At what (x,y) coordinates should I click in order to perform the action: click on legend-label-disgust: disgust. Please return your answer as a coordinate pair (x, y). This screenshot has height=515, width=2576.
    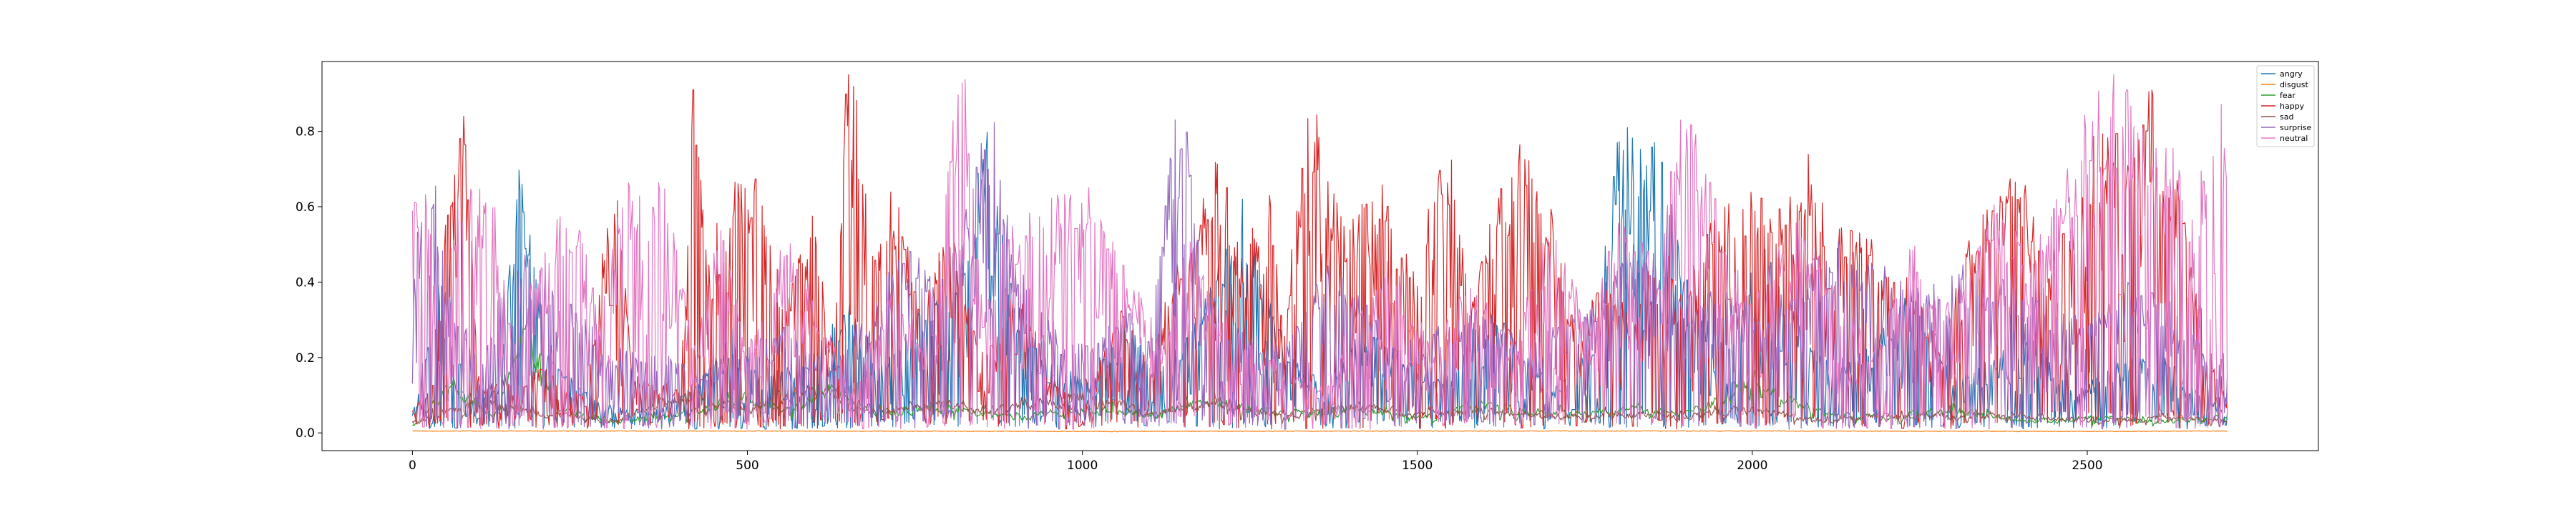
    Looking at the image, I should click on (2294, 84).